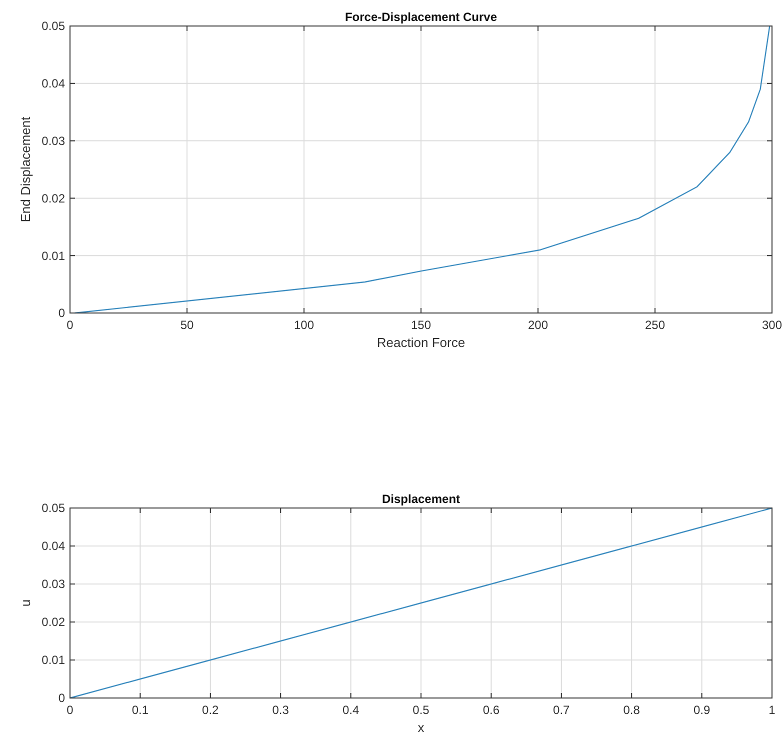 The image size is (784, 734). I want to click on x-tick-label: 100, so click(304, 325).